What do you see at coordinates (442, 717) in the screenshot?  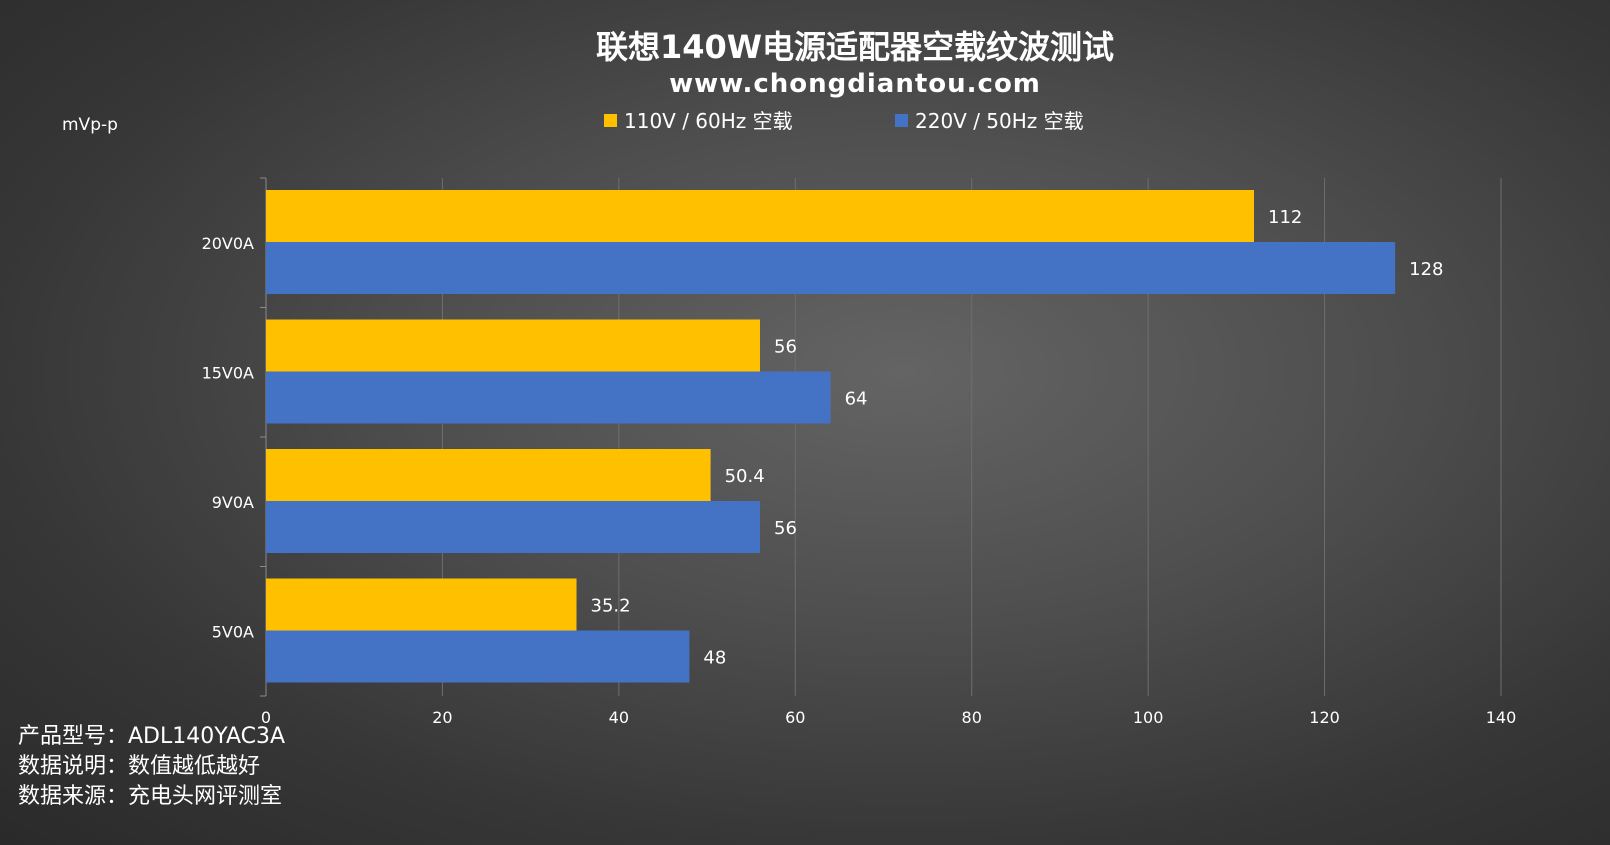 I see `x-tick-label-20: 20` at bounding box center [442, 717].